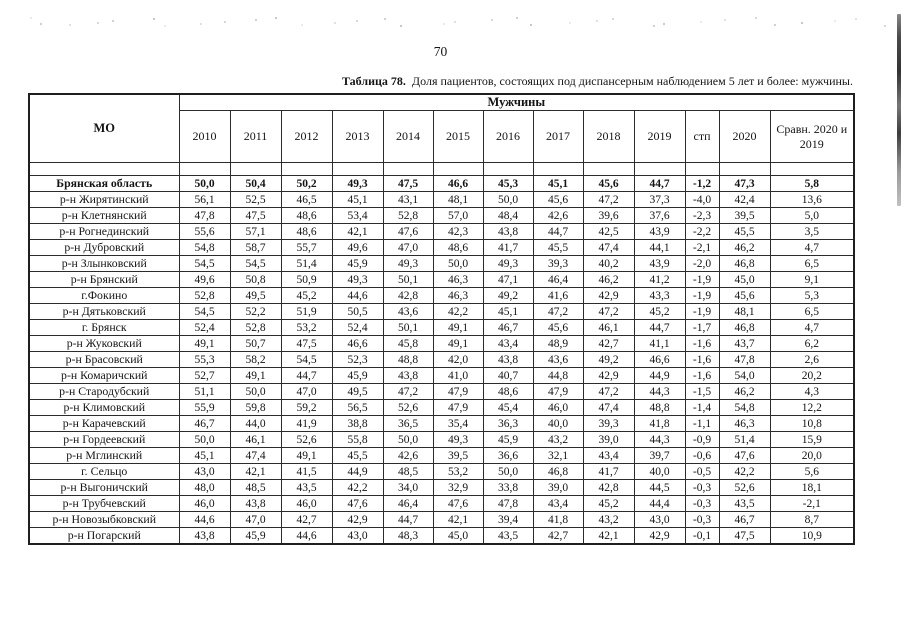 The height and width of the screenshot is (640, 905). Describe the element at coordinates (702, 439) in the screenshot. I see `value-cell: -0,9` at that location.